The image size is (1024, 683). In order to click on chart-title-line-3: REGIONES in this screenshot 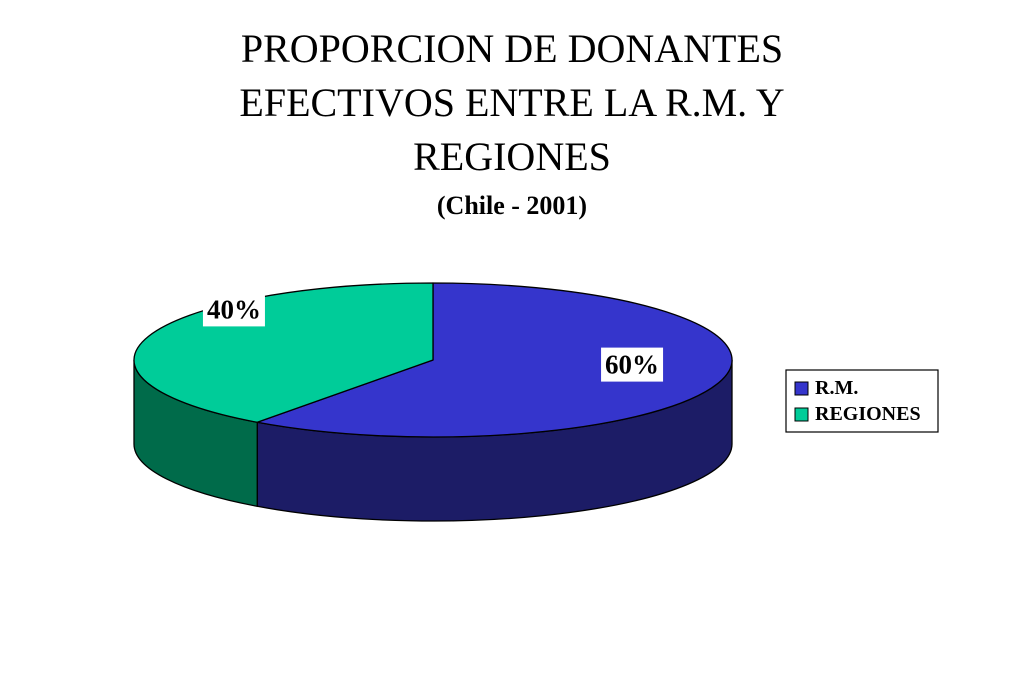, I will do `click(512, 156)`.